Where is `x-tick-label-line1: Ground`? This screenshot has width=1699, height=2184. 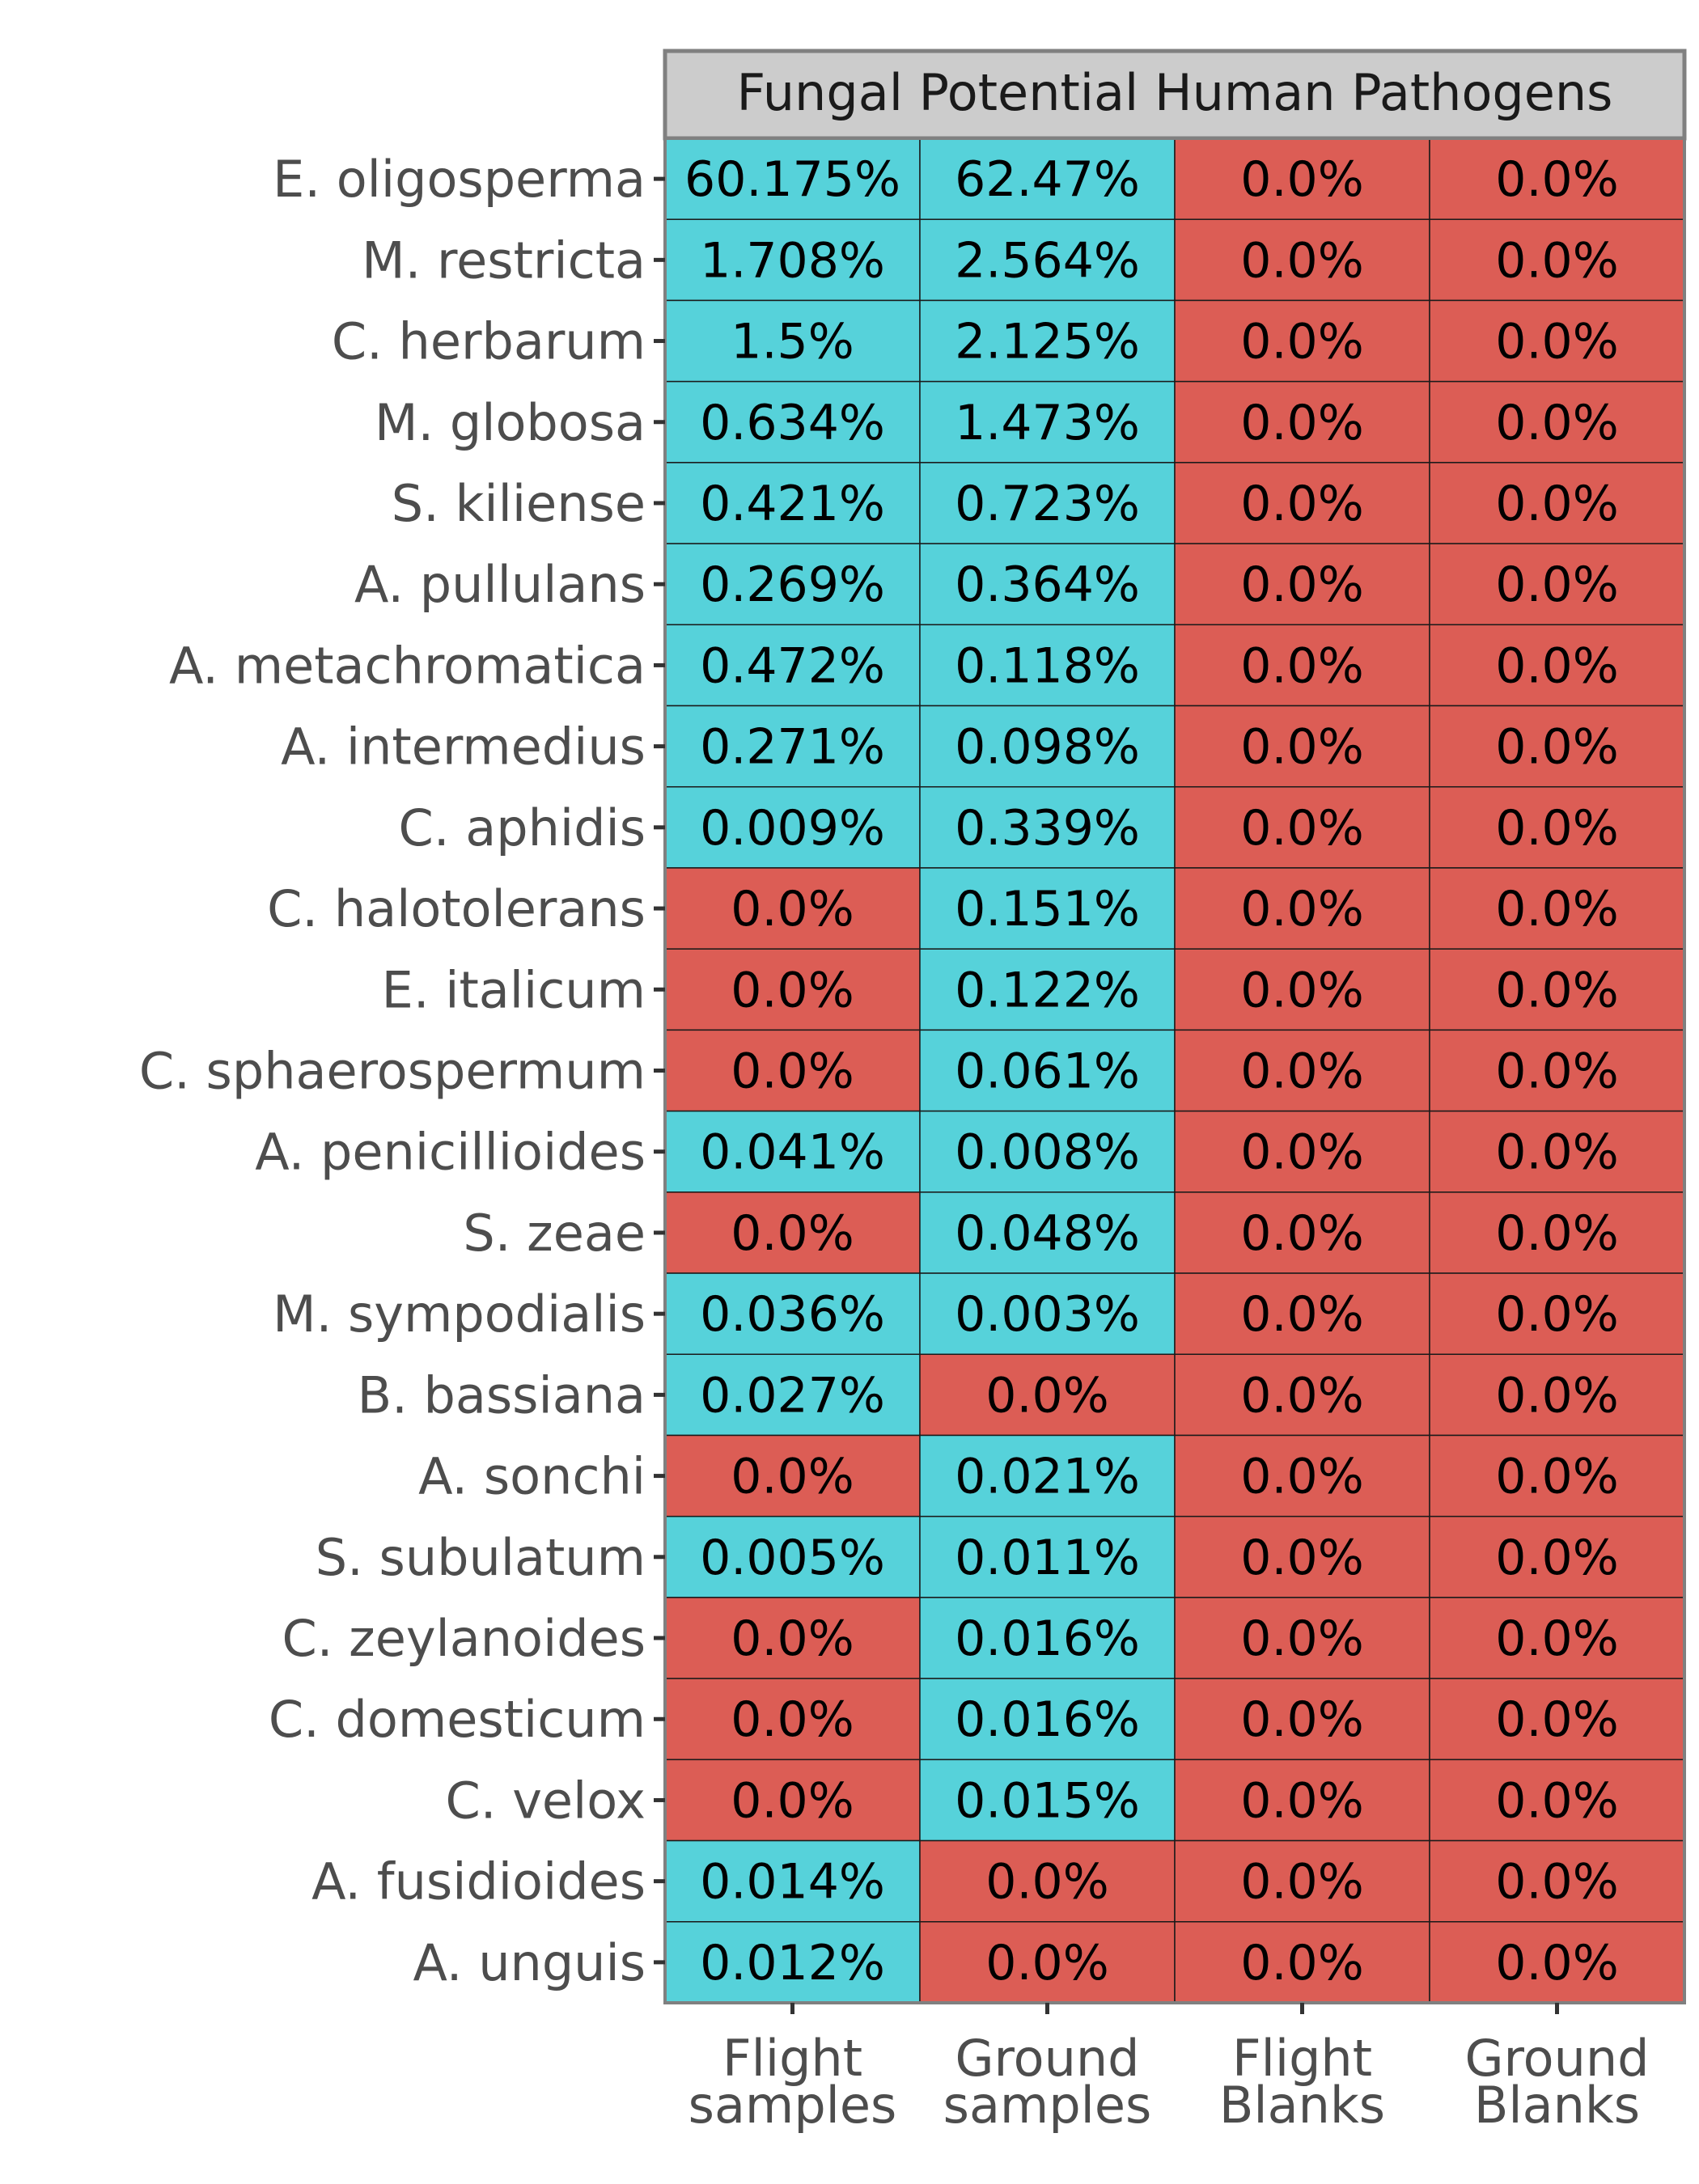
x-tick-label-line1: Ground is located at coordinates (1047, 2058).